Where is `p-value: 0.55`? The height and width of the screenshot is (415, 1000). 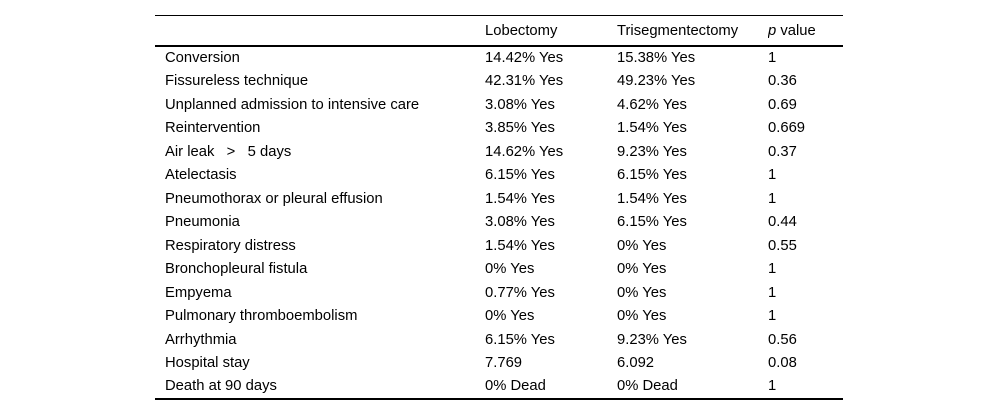 p-value: 0.55 is located at coordinates (782, 245).